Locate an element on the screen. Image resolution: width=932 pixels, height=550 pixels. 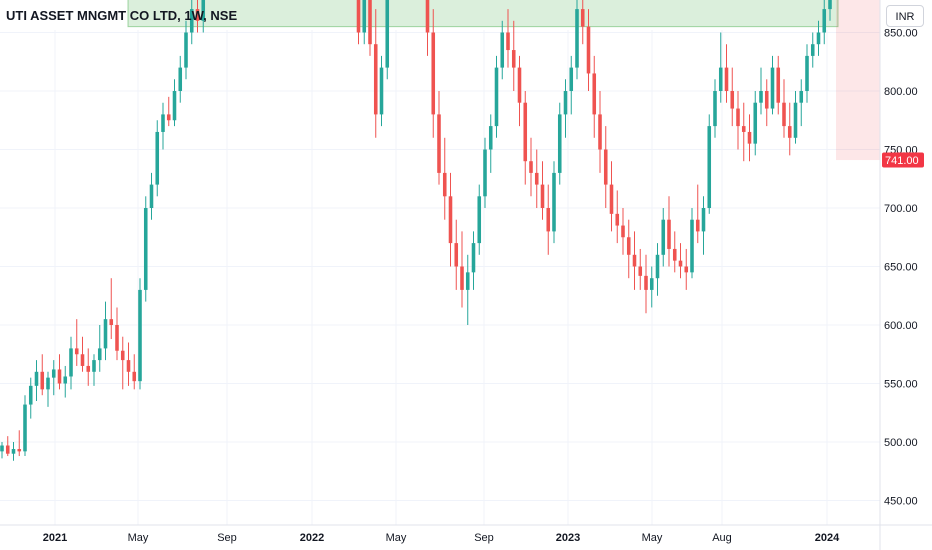
chart-title: UTI ASSET MNGMT CO LTD, 1W, NSE is located at coordinates (122, 15).